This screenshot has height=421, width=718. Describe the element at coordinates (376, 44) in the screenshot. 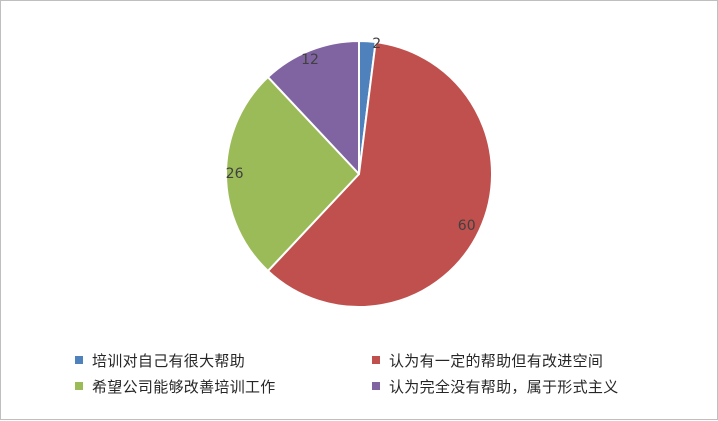

I see `data-label: 2` at that location.